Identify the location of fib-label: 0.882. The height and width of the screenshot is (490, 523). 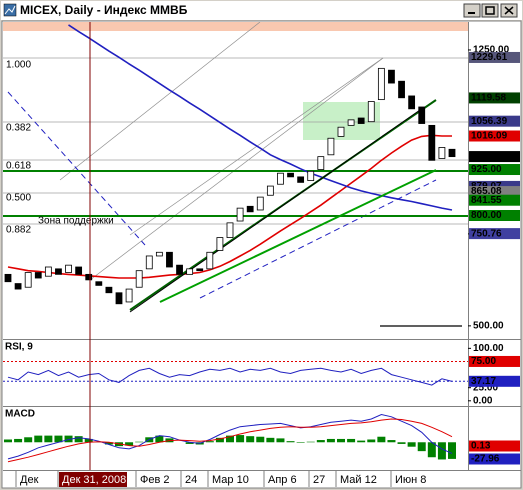
(18, 230).